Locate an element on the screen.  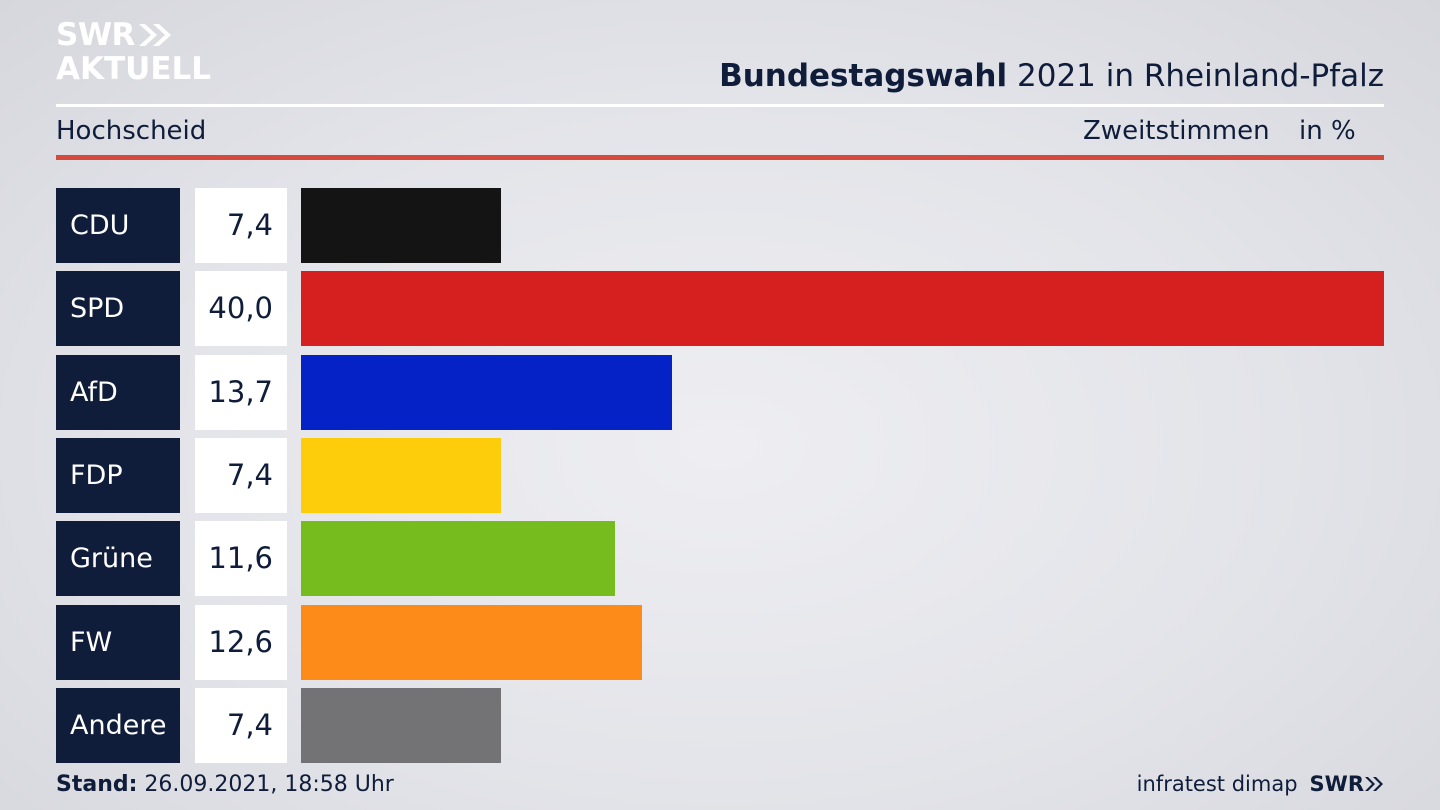
measure-label: Zweitstimmen is located at coordinates (1176, 131).